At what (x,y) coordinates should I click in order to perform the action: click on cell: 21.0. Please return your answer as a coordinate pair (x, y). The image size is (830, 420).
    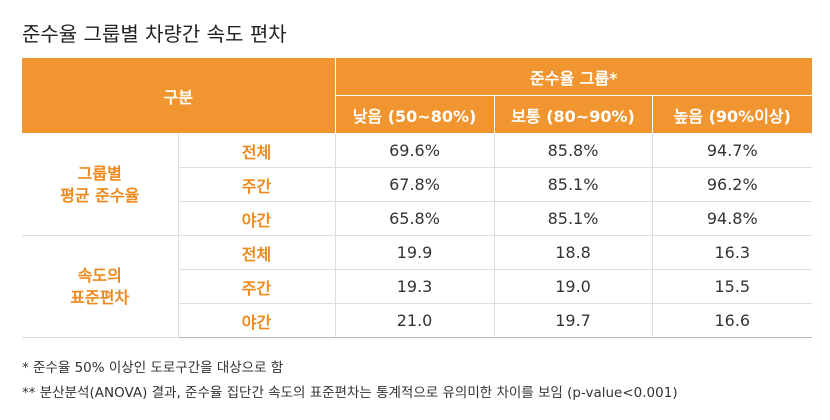
    Looking at the image, I should click on (414, 320).